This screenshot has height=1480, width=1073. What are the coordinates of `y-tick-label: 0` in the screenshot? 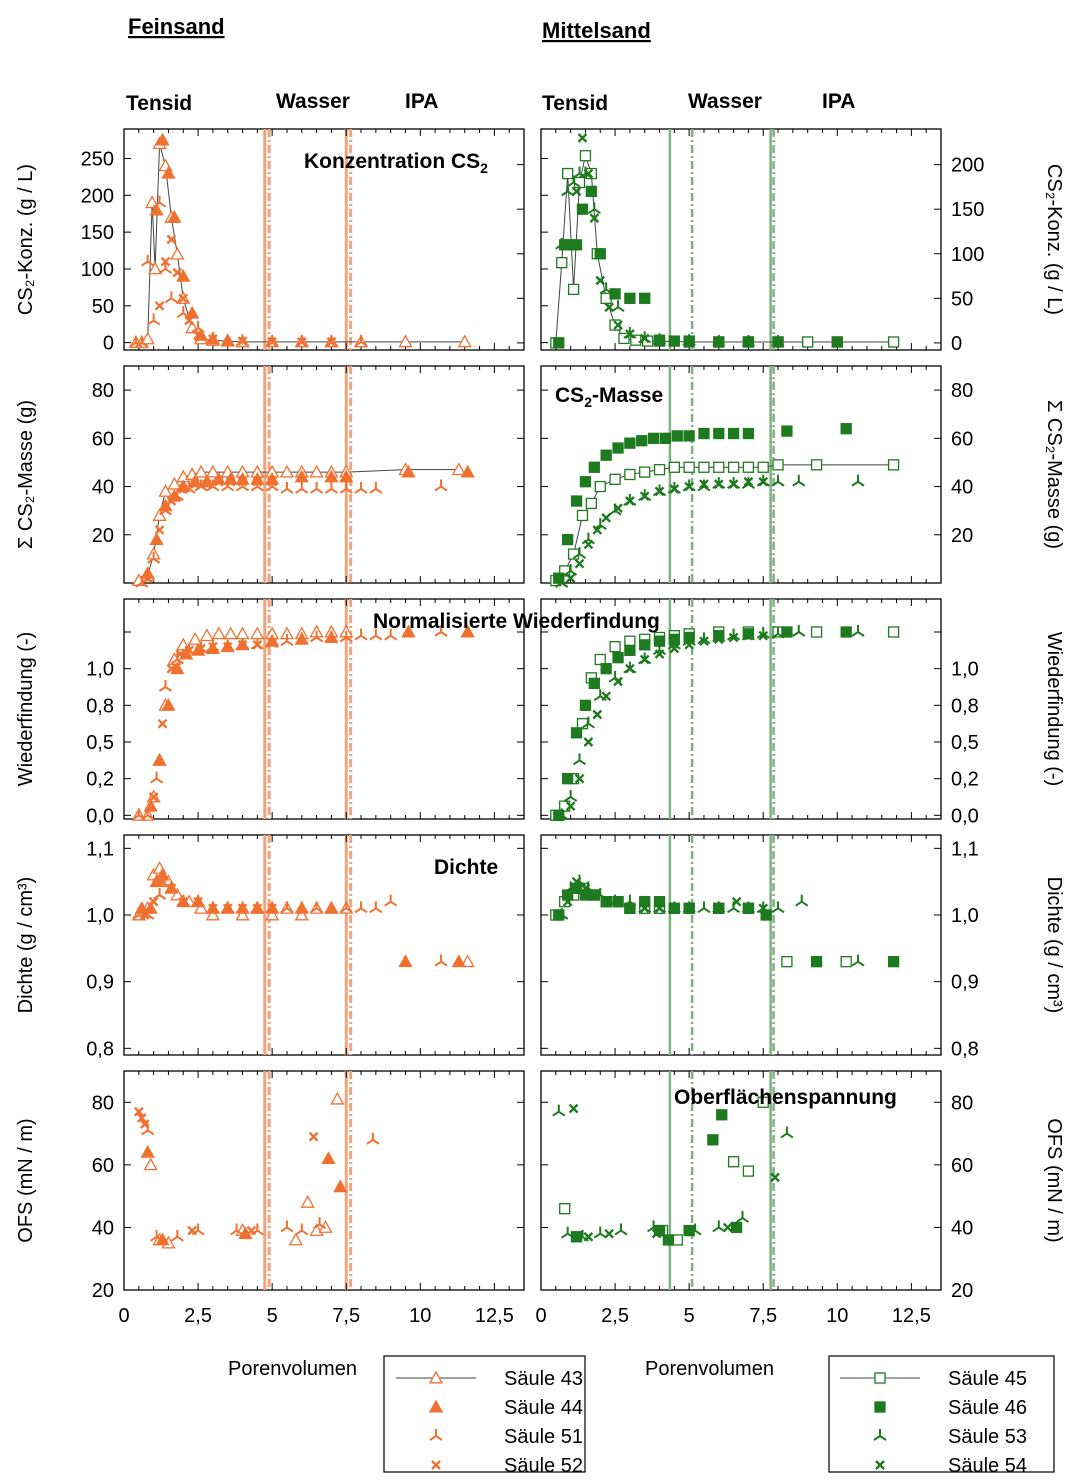 It's located at (108, 344).